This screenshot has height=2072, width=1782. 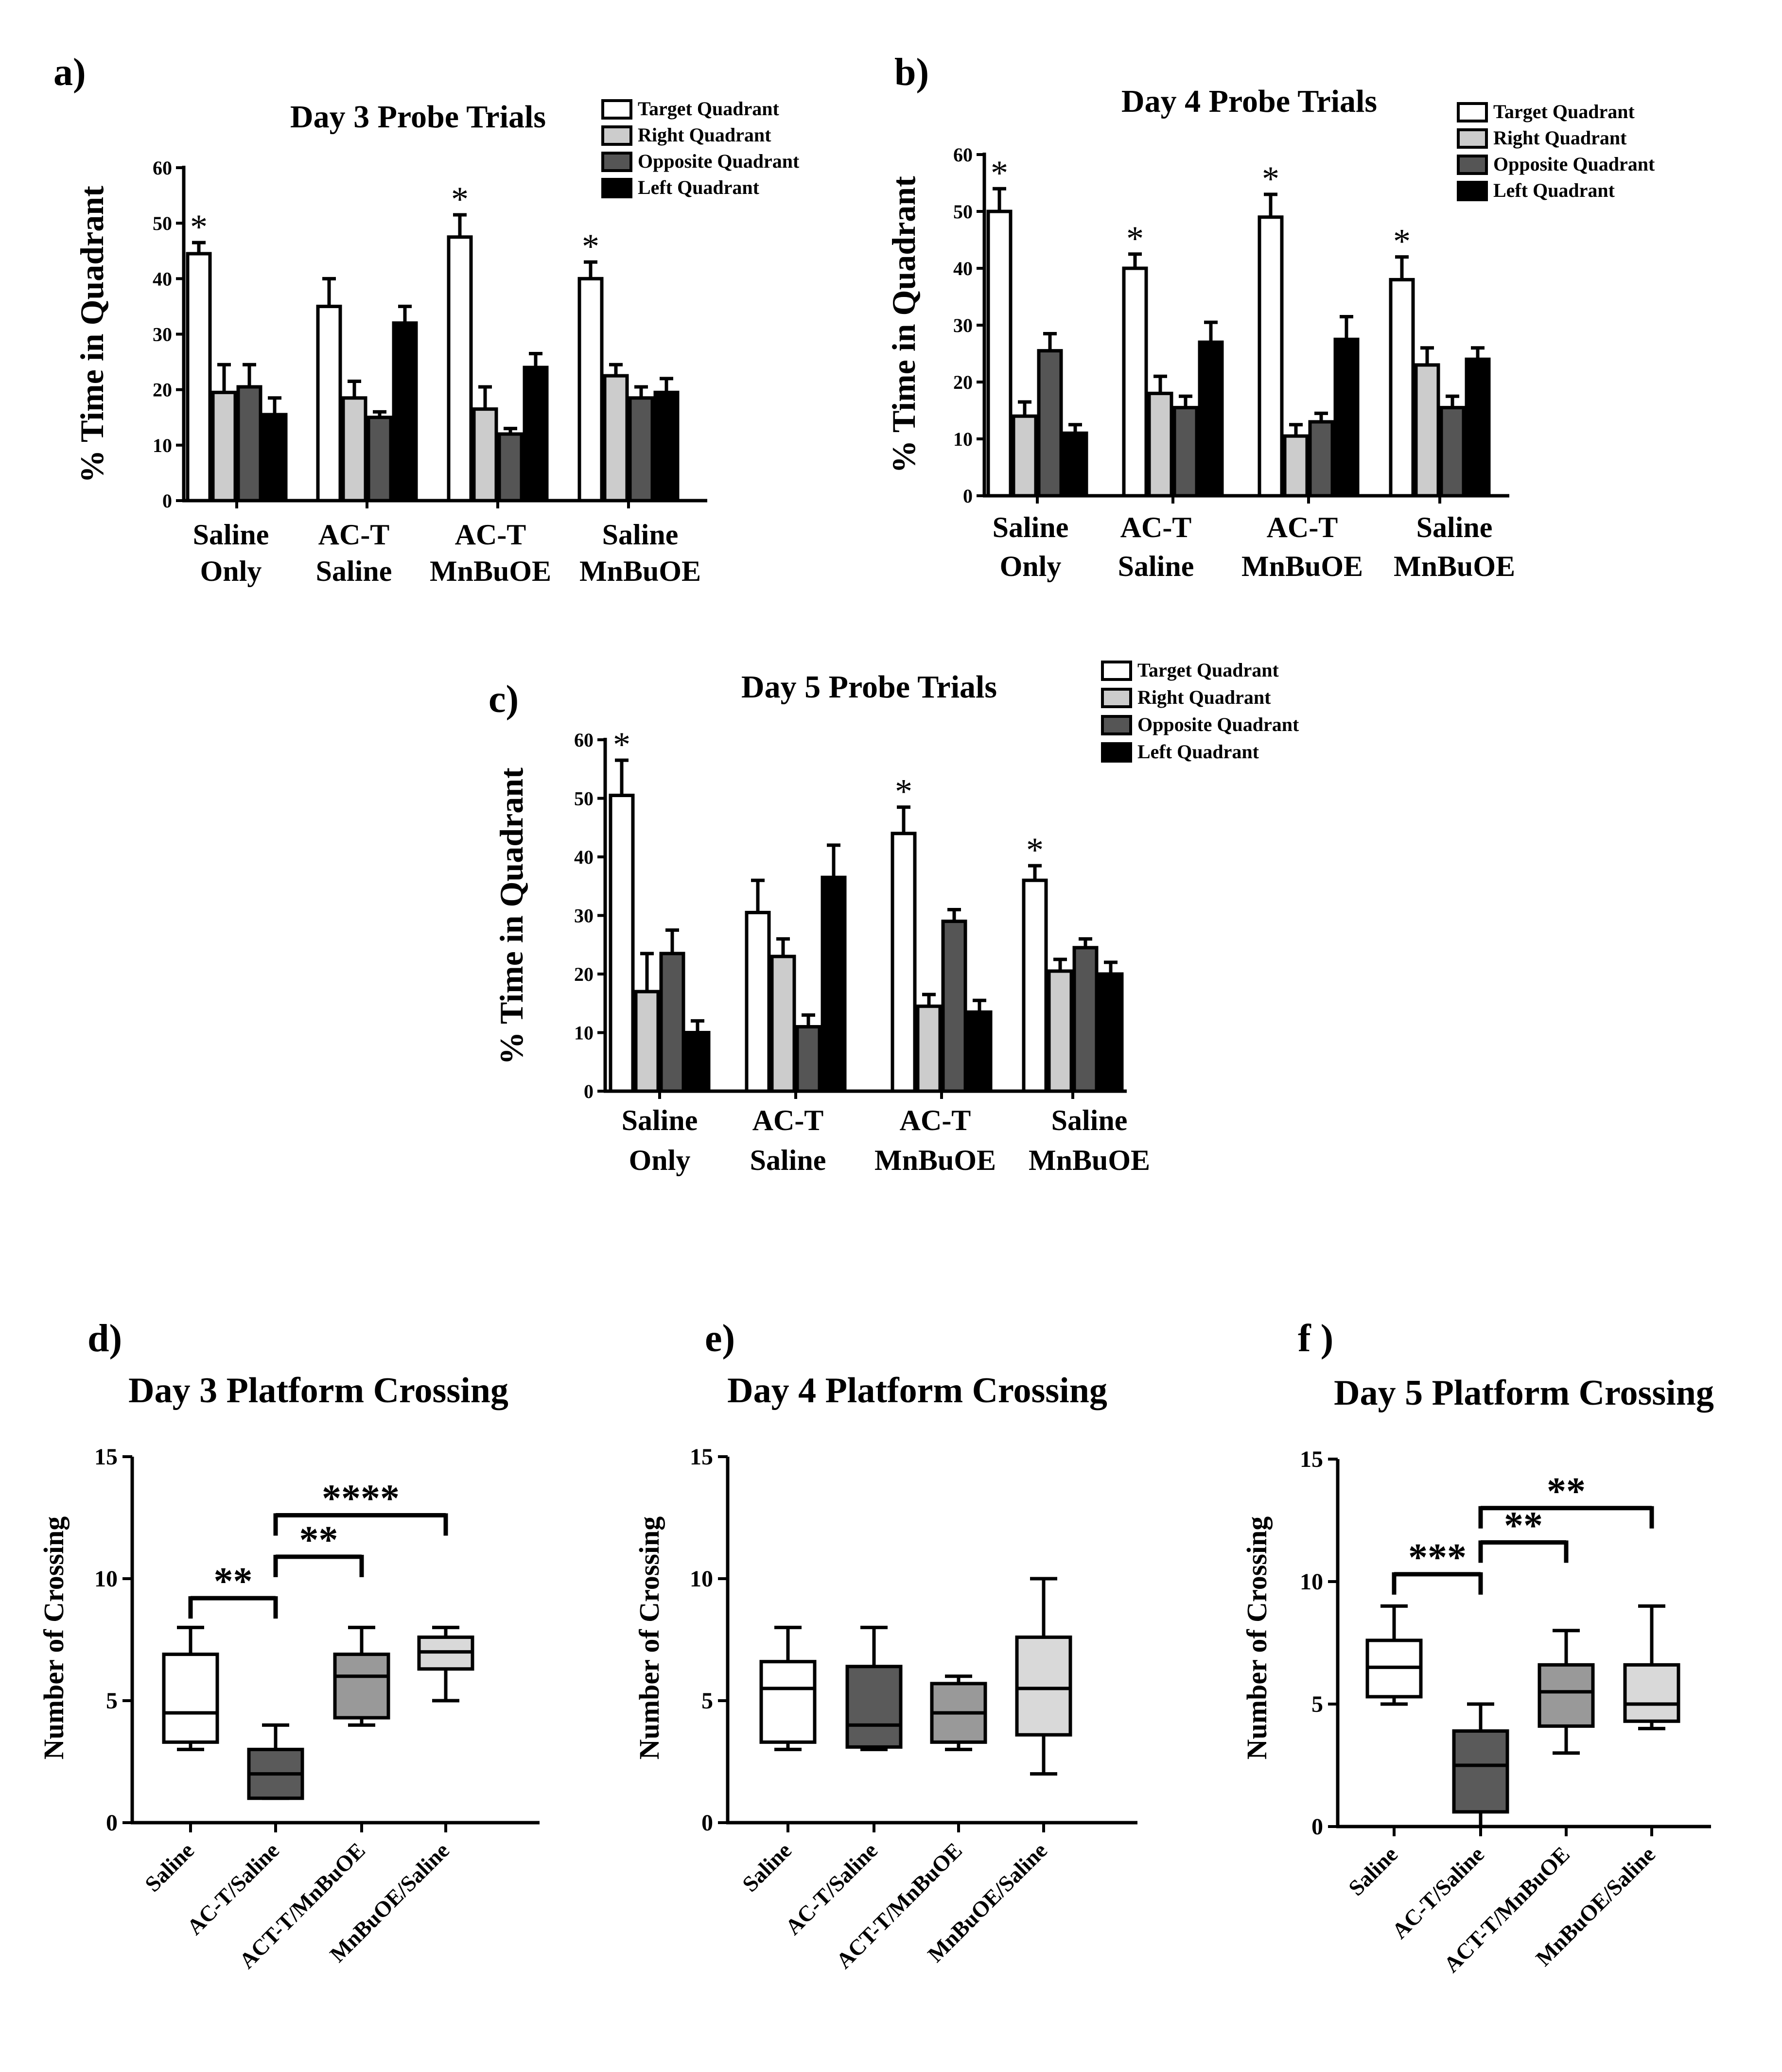 I want to click on panel-letter: e), so click(x=720, y=1338).